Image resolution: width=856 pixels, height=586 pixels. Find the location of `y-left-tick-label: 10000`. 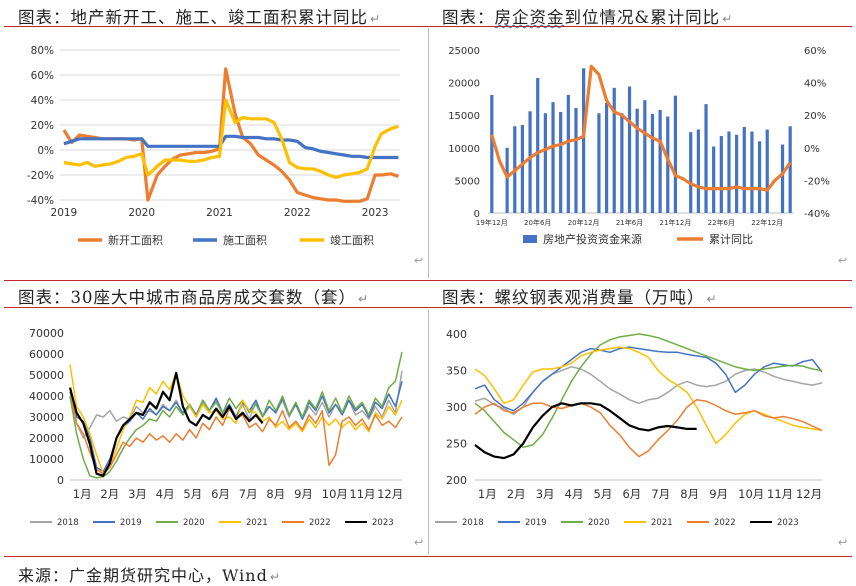

y-left-tick-label: 10000 is located at coordinates (464, 149).